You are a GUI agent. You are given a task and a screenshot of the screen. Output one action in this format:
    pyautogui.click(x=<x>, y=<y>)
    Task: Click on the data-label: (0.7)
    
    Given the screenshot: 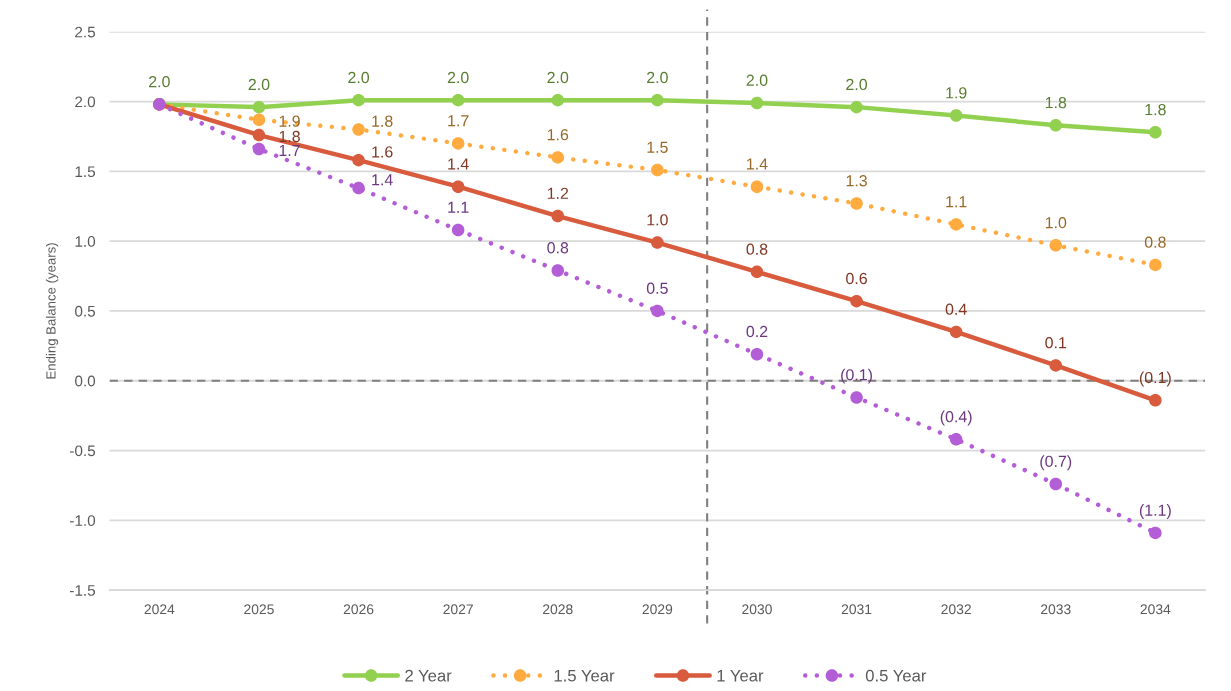 What is the action you would take?
    pyautogui.click(x=1056, y=463)
    